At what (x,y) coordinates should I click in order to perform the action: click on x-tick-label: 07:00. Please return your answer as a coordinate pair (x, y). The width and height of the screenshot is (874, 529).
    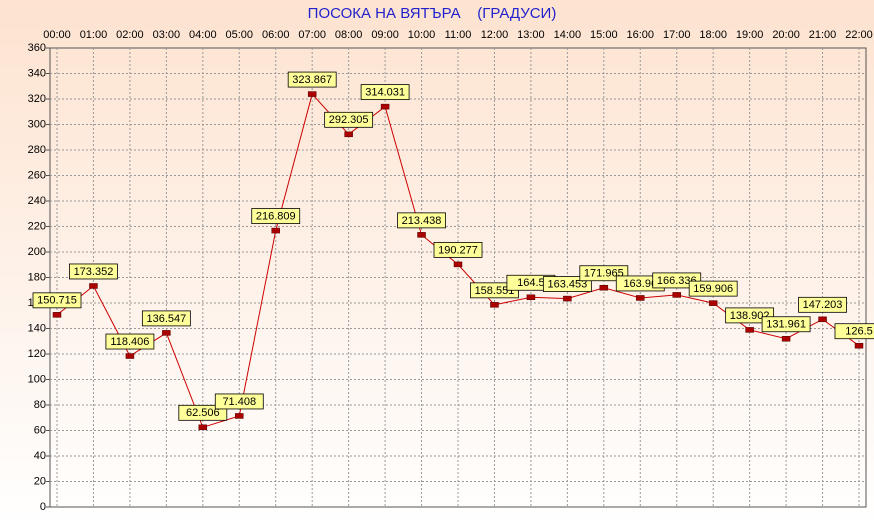
    Looking at the image, I should click on (312, 35).